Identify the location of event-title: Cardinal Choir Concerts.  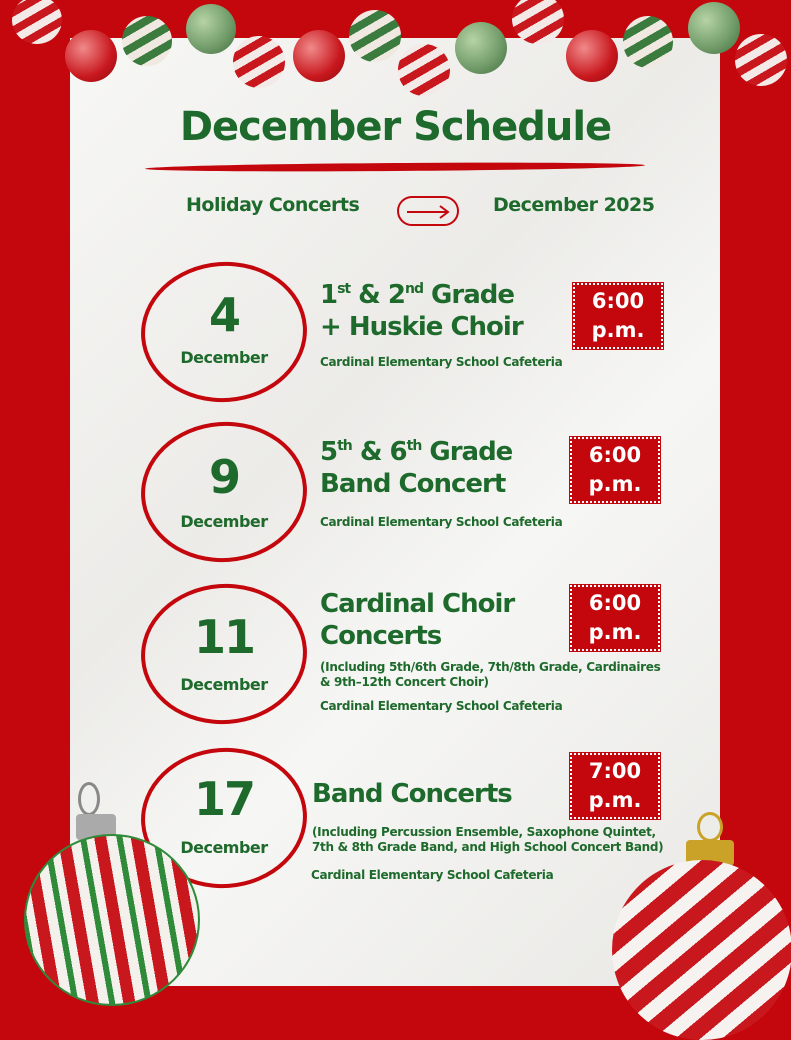
(417, 620).